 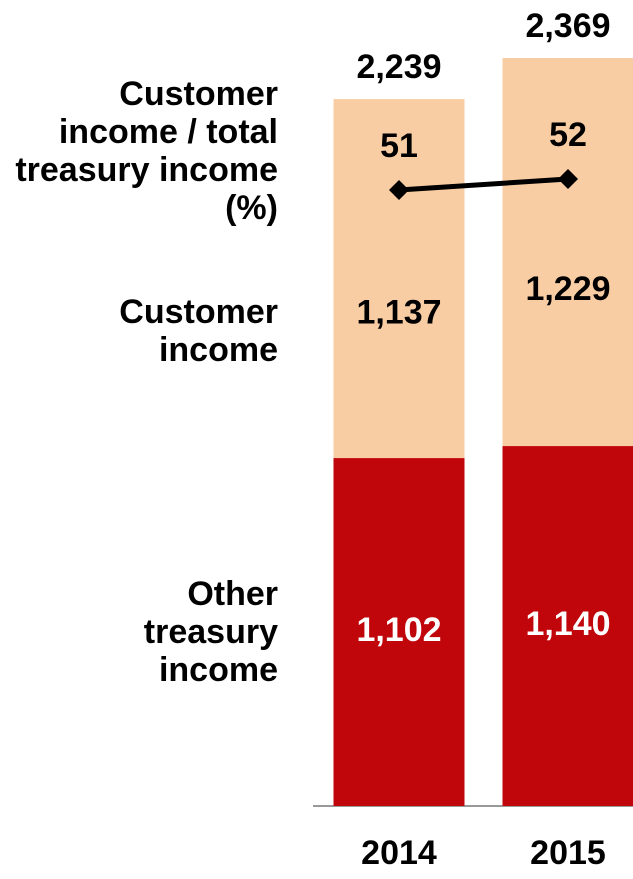 I want to click on series-label: Other treasury income, so click(x=210, y=632).